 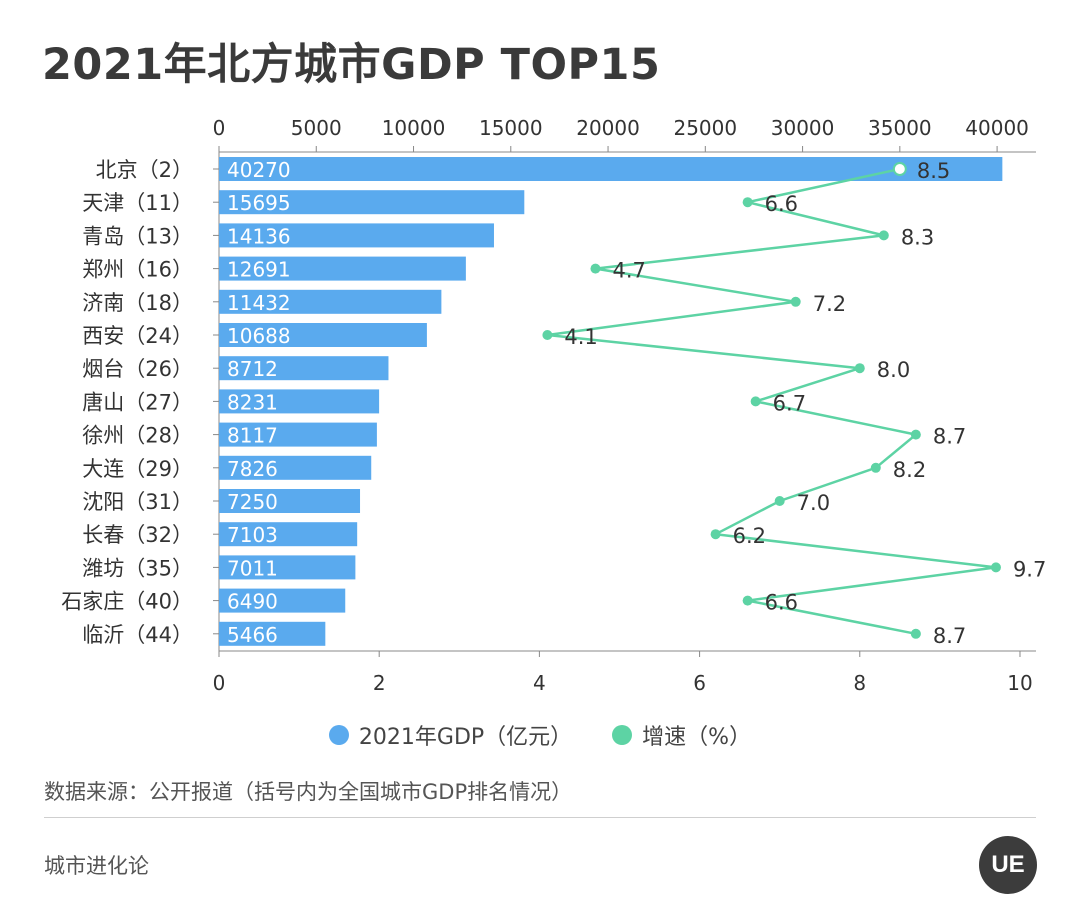 What do you see at coordinates (1019, 683) in the screenshot?
I see `bottom-axis-tick-label: 10` at bounding box center [1019, 683].